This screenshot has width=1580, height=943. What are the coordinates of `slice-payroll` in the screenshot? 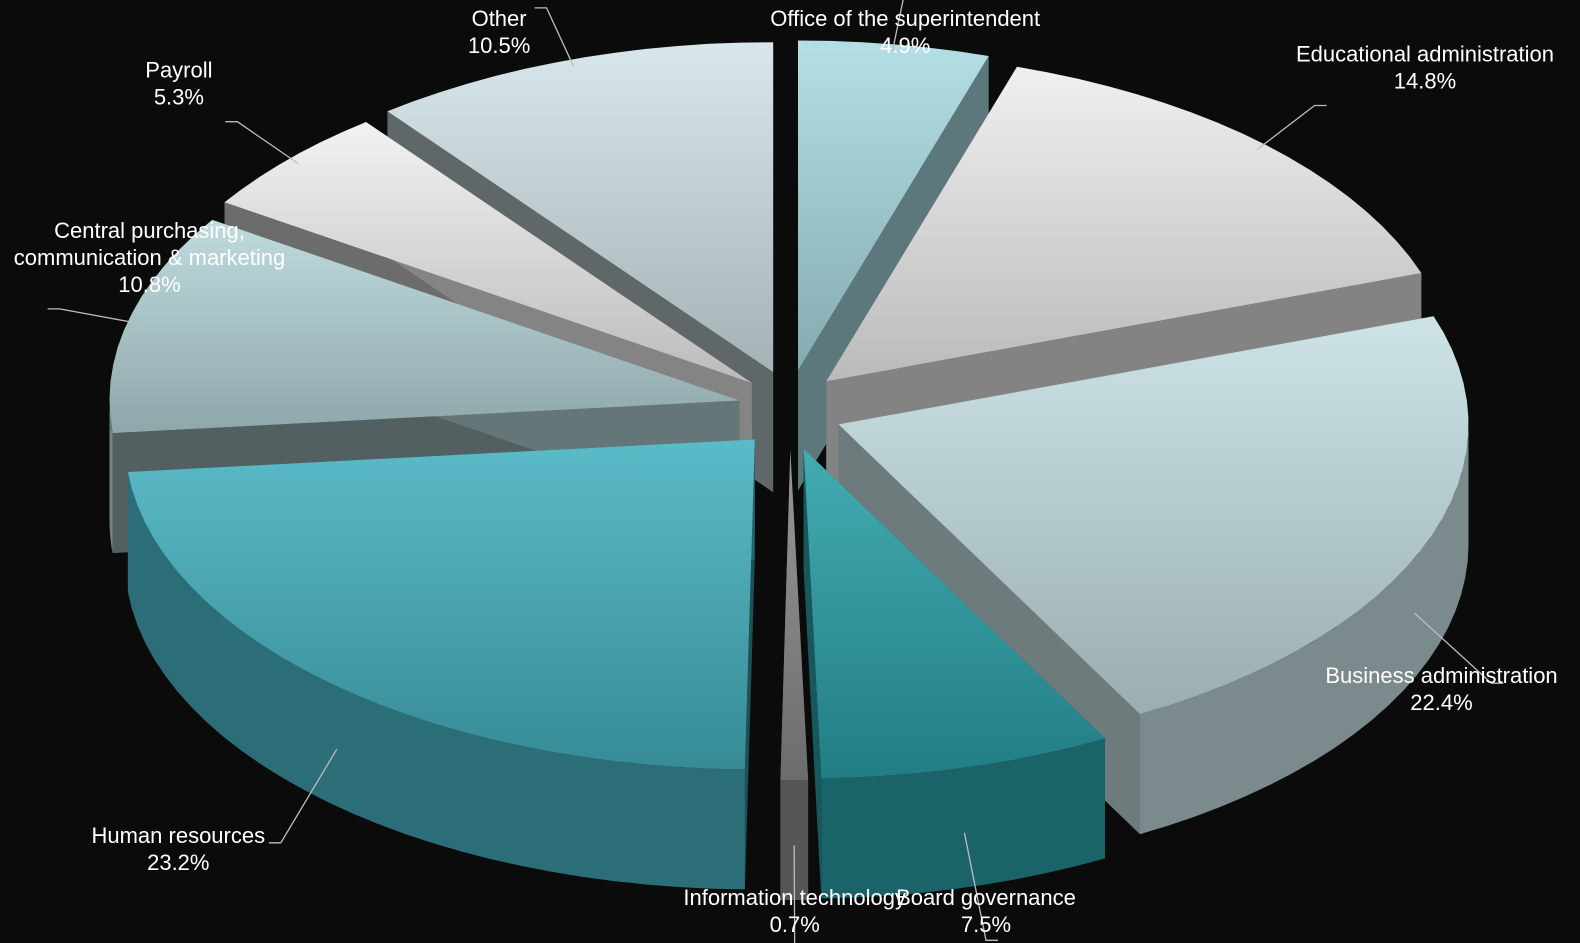 It's located at (488, 252).